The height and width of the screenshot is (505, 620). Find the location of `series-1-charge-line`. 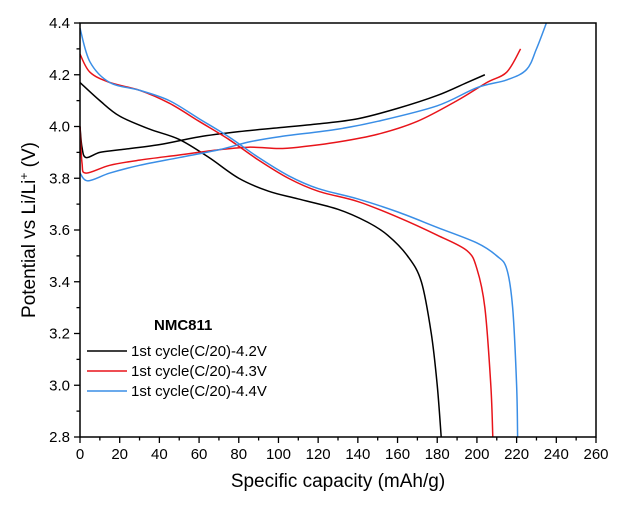

series-1-charge-line is located at coordinates (282, 116).